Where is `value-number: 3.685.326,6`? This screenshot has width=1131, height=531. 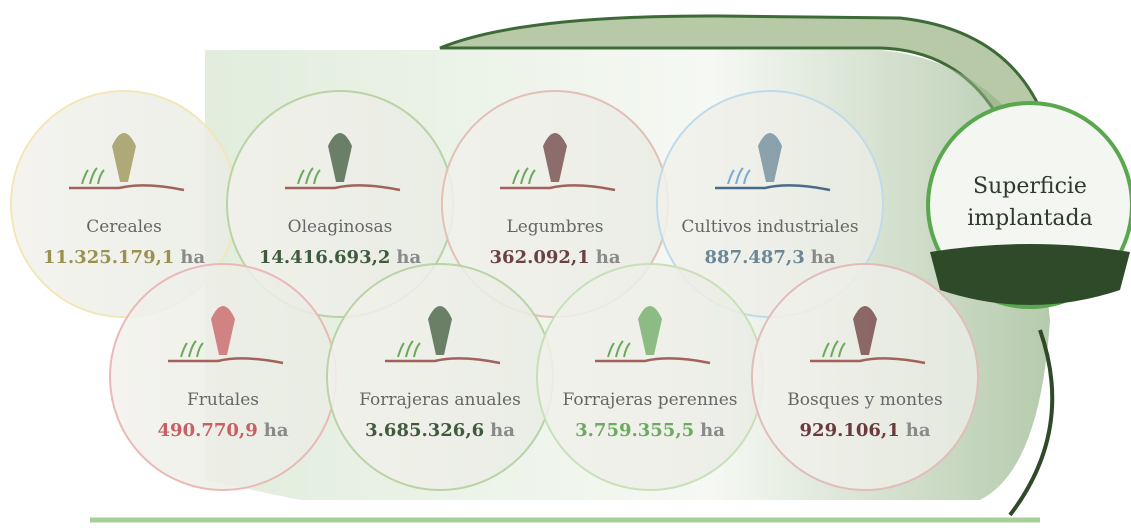
value-number: 3.685.326,6 is located at coordinates (424, 430).